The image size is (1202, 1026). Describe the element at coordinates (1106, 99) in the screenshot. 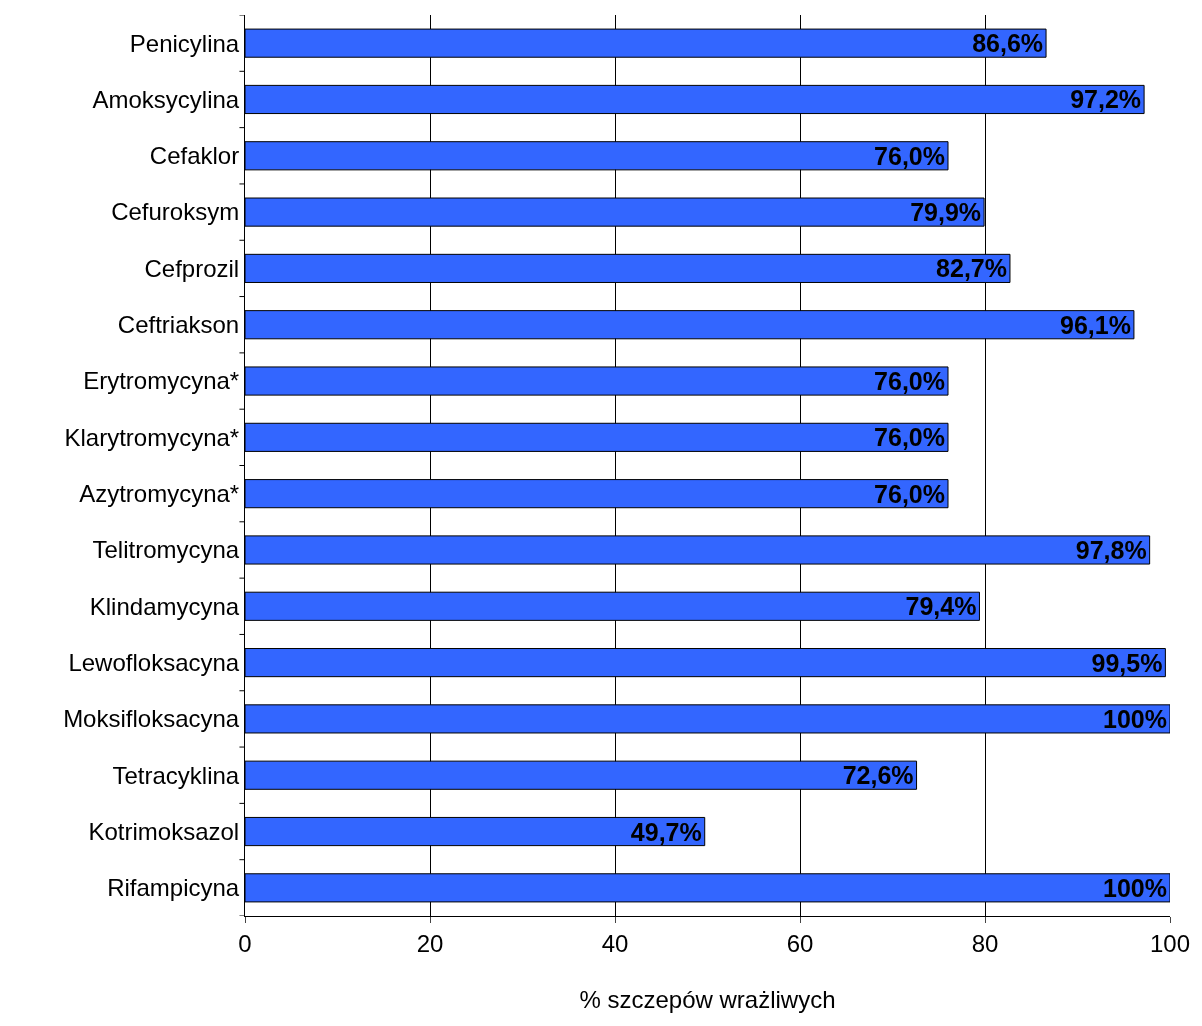

I see `data-label: 97,2%` at that location.